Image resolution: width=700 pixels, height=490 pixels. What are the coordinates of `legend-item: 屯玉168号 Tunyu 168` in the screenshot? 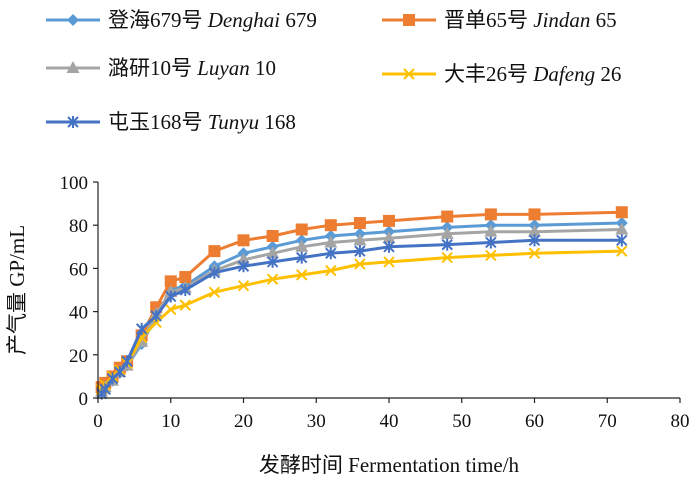 It's located at (171, 122).